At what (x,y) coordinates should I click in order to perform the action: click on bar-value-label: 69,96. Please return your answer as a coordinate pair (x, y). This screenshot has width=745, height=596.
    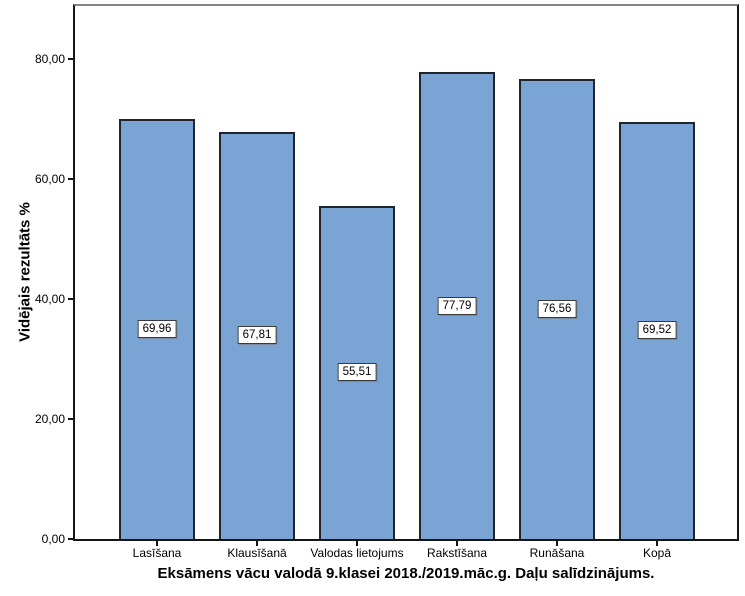
    Looking at the image, I should click on (157, 329).